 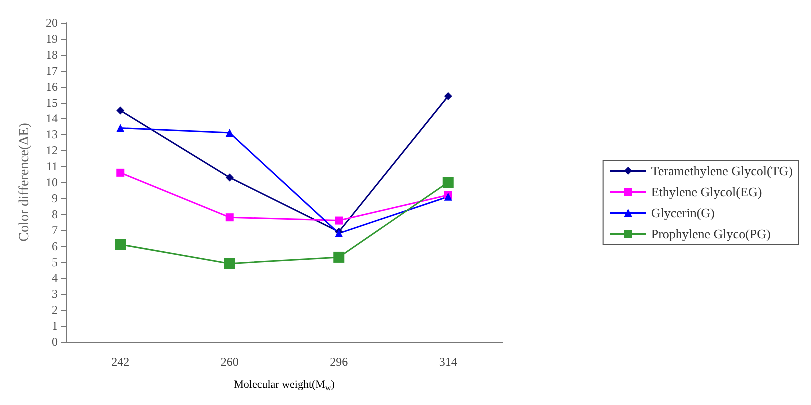 What do you see at coordinates (52, 151) in the screenshot?
I see `y-tick-label: 12` at bounding box center [52, 151].